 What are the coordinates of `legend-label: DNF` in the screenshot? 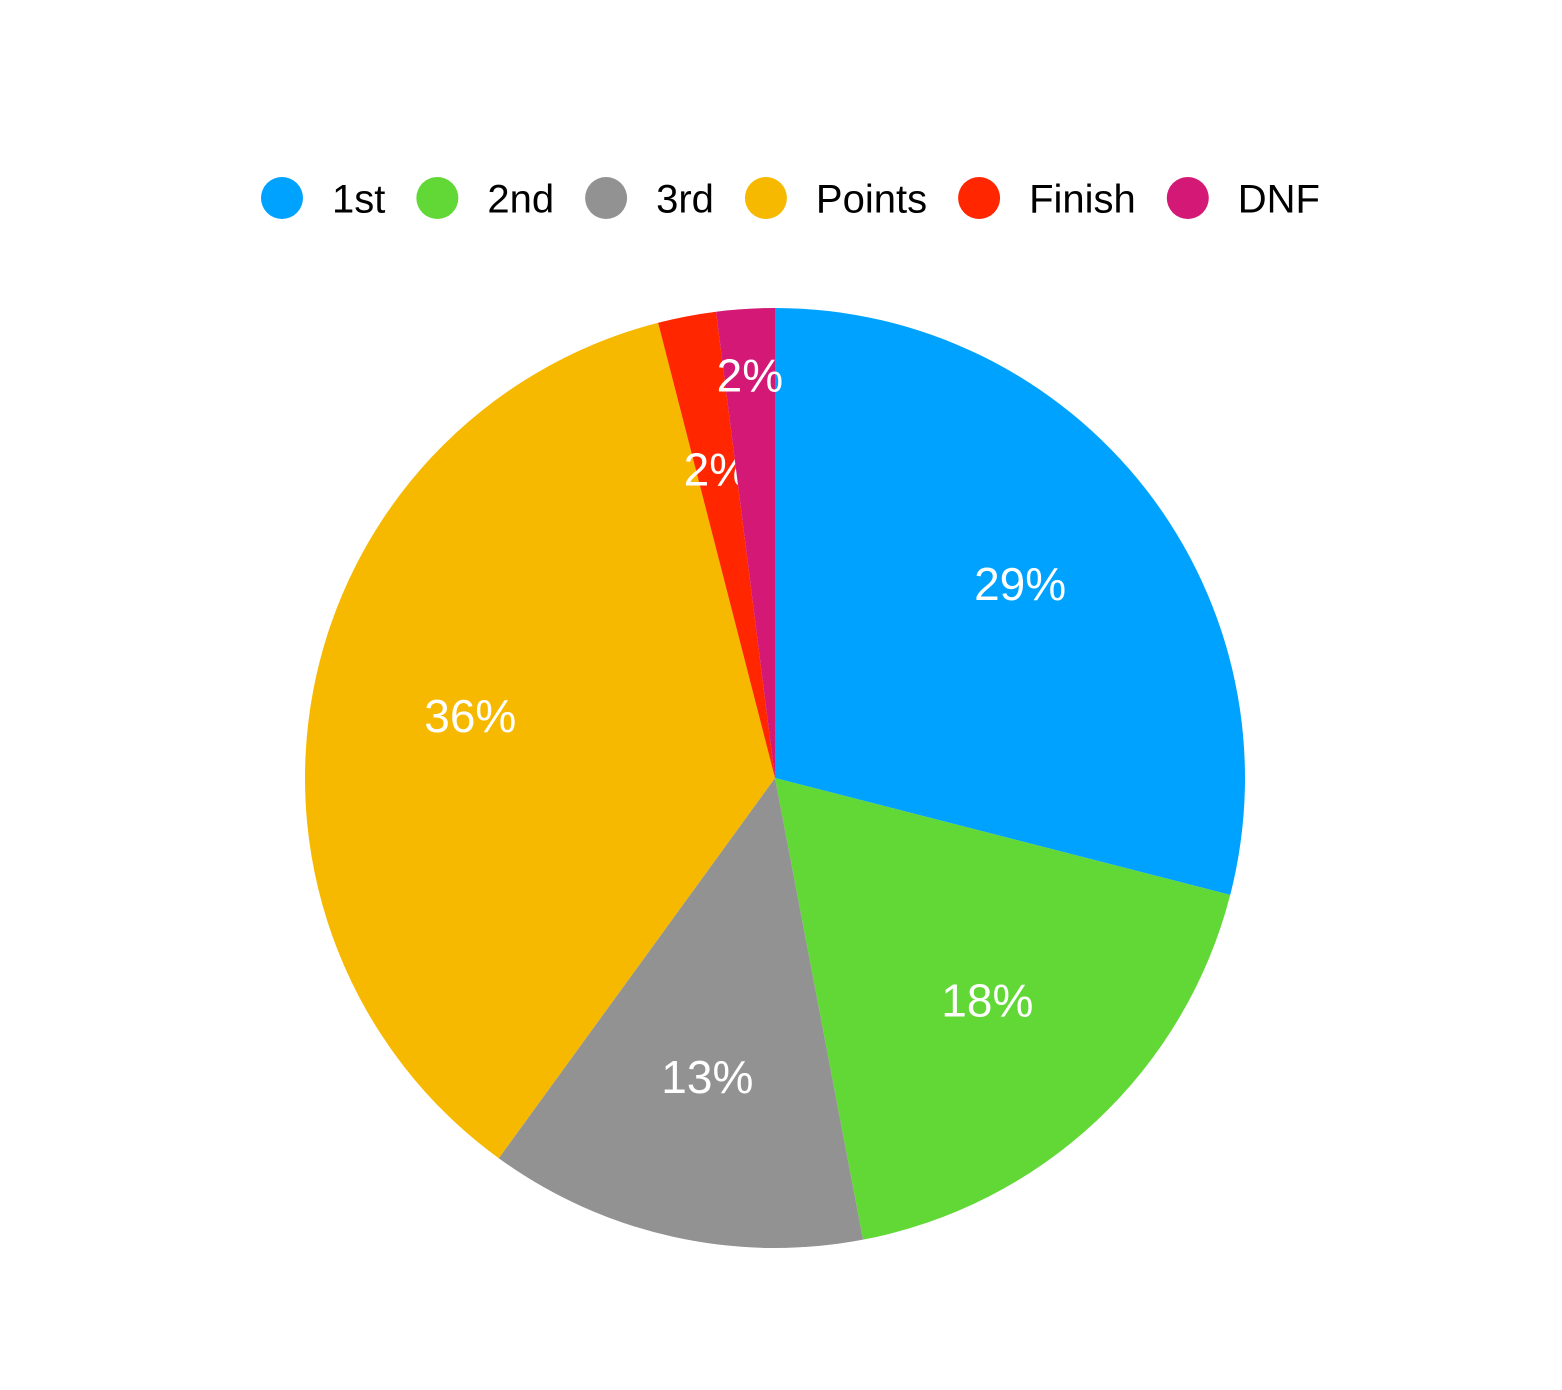 It's located at (1279, 200).